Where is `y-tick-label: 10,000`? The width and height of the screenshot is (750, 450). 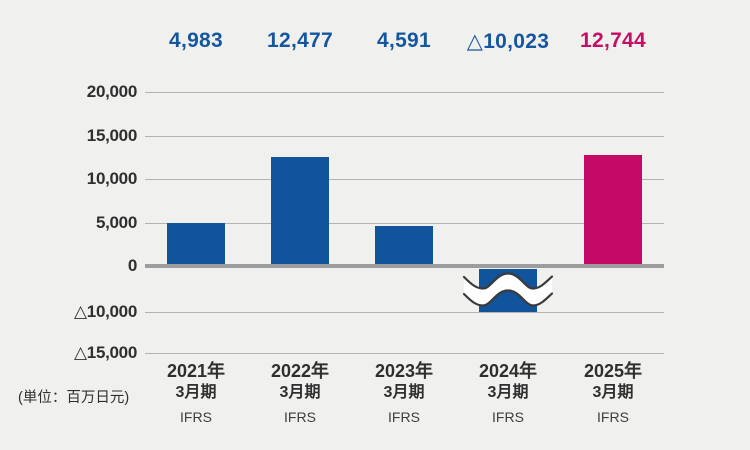 y-tick-label: 10,000 is located at coordinates (112, 178).